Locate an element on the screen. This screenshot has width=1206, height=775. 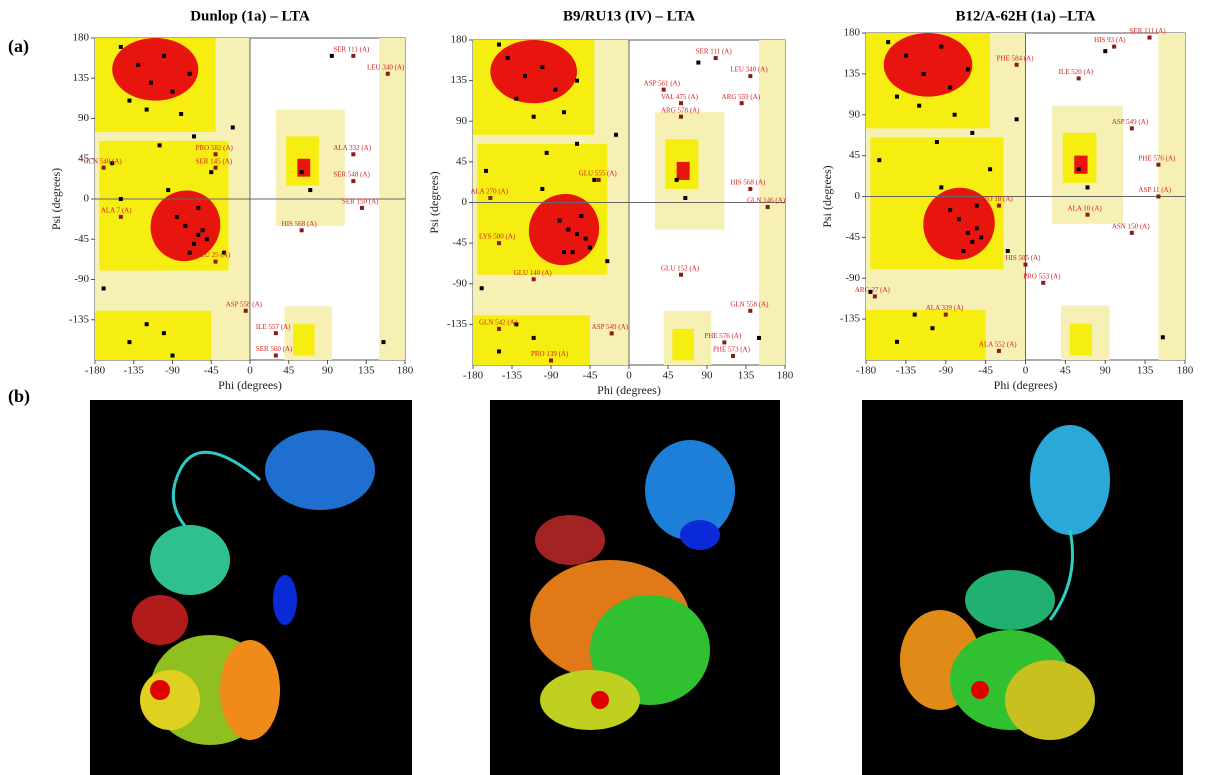
y-tick-label: 45 is located at coordinates (855, 155).